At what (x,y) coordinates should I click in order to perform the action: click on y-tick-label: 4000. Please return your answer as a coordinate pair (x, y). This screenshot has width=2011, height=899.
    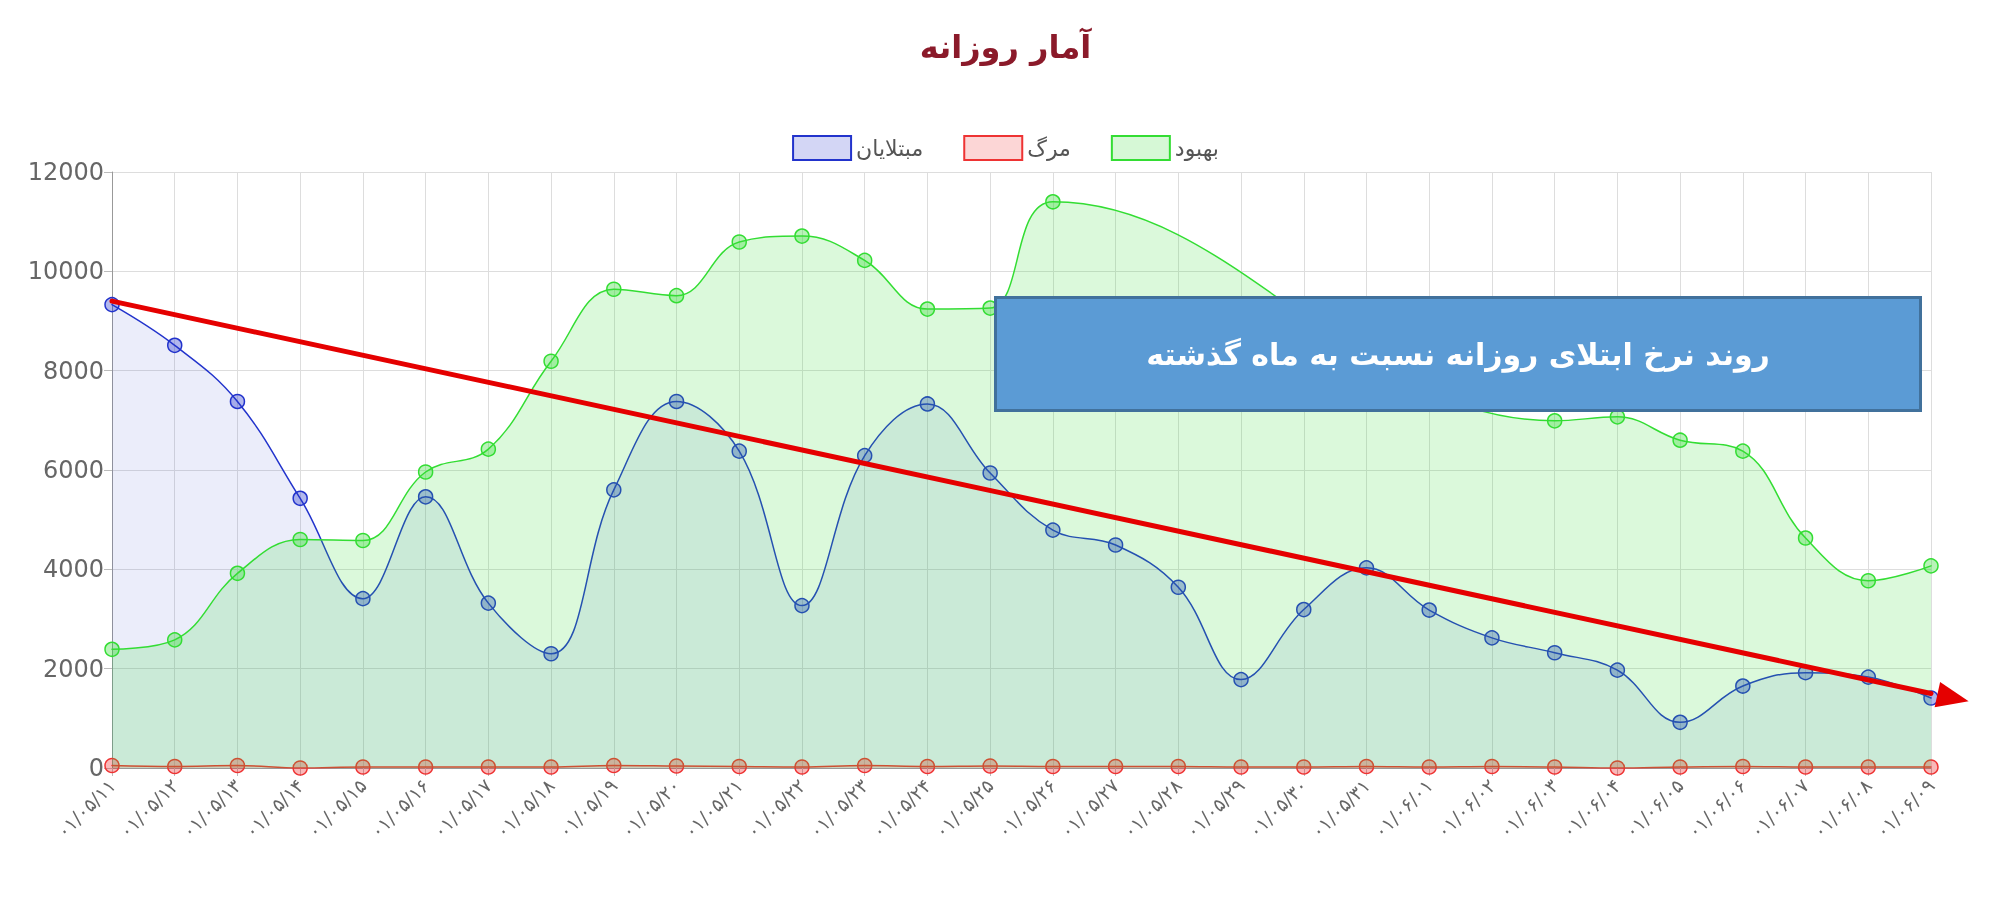
    Looking at the image, I should click on (73, 569).